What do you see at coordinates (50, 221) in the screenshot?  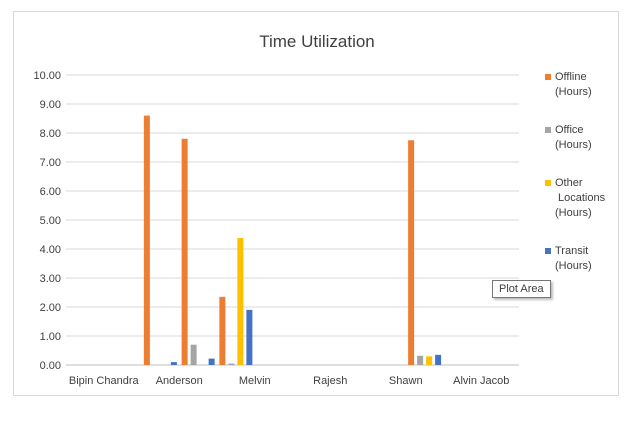 I see `y-tick-label: 5.00` at bounding box center [50, 221].